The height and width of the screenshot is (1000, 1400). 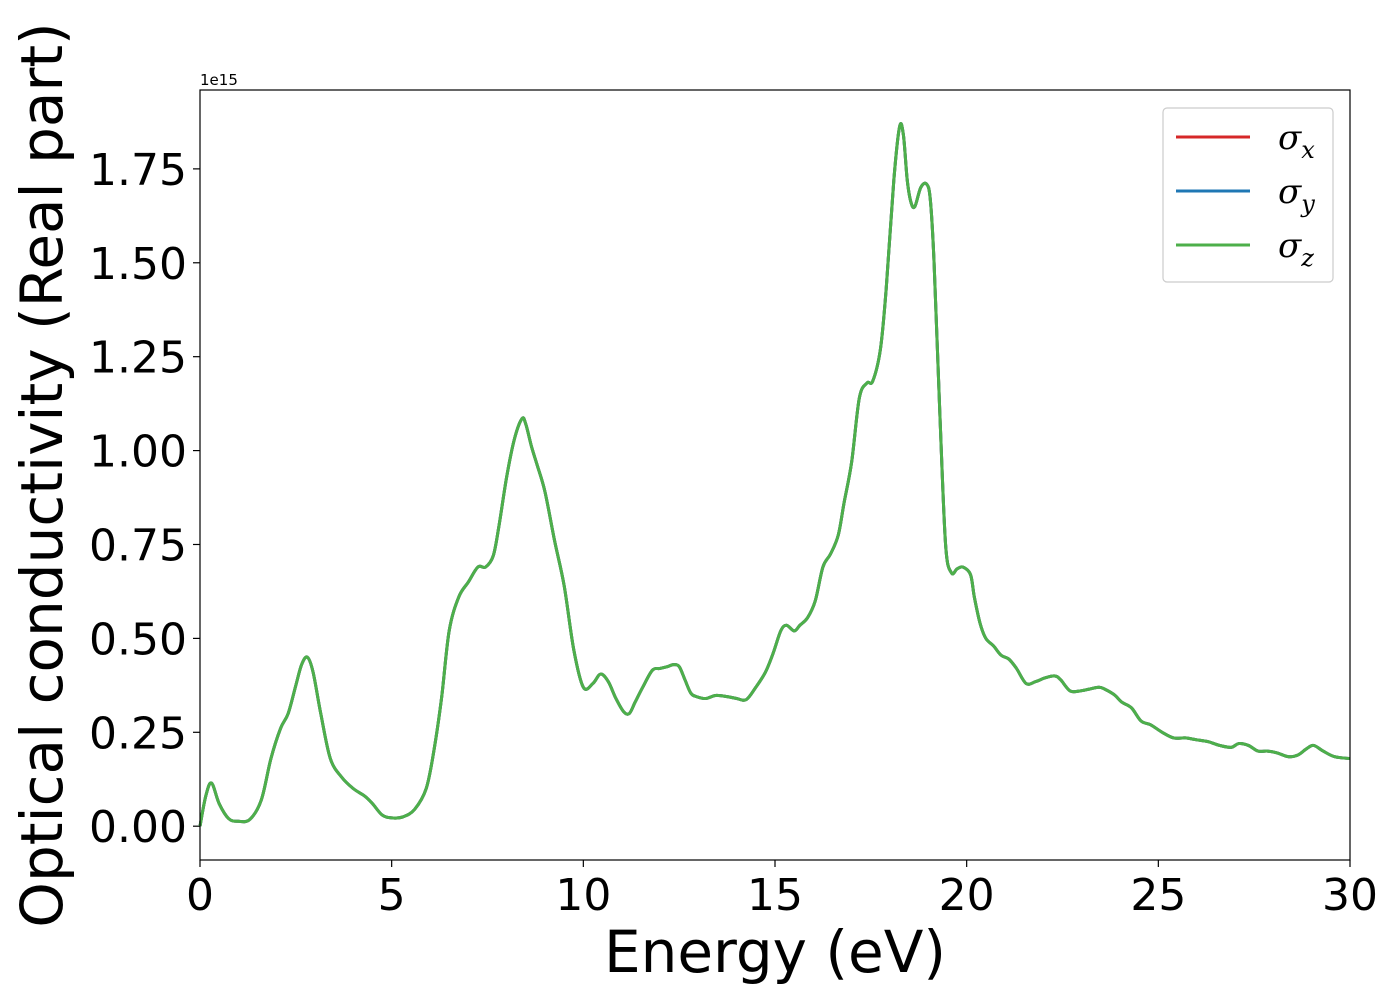 I want to click on legend-label-y: σy, so click(x=1296, y=195).